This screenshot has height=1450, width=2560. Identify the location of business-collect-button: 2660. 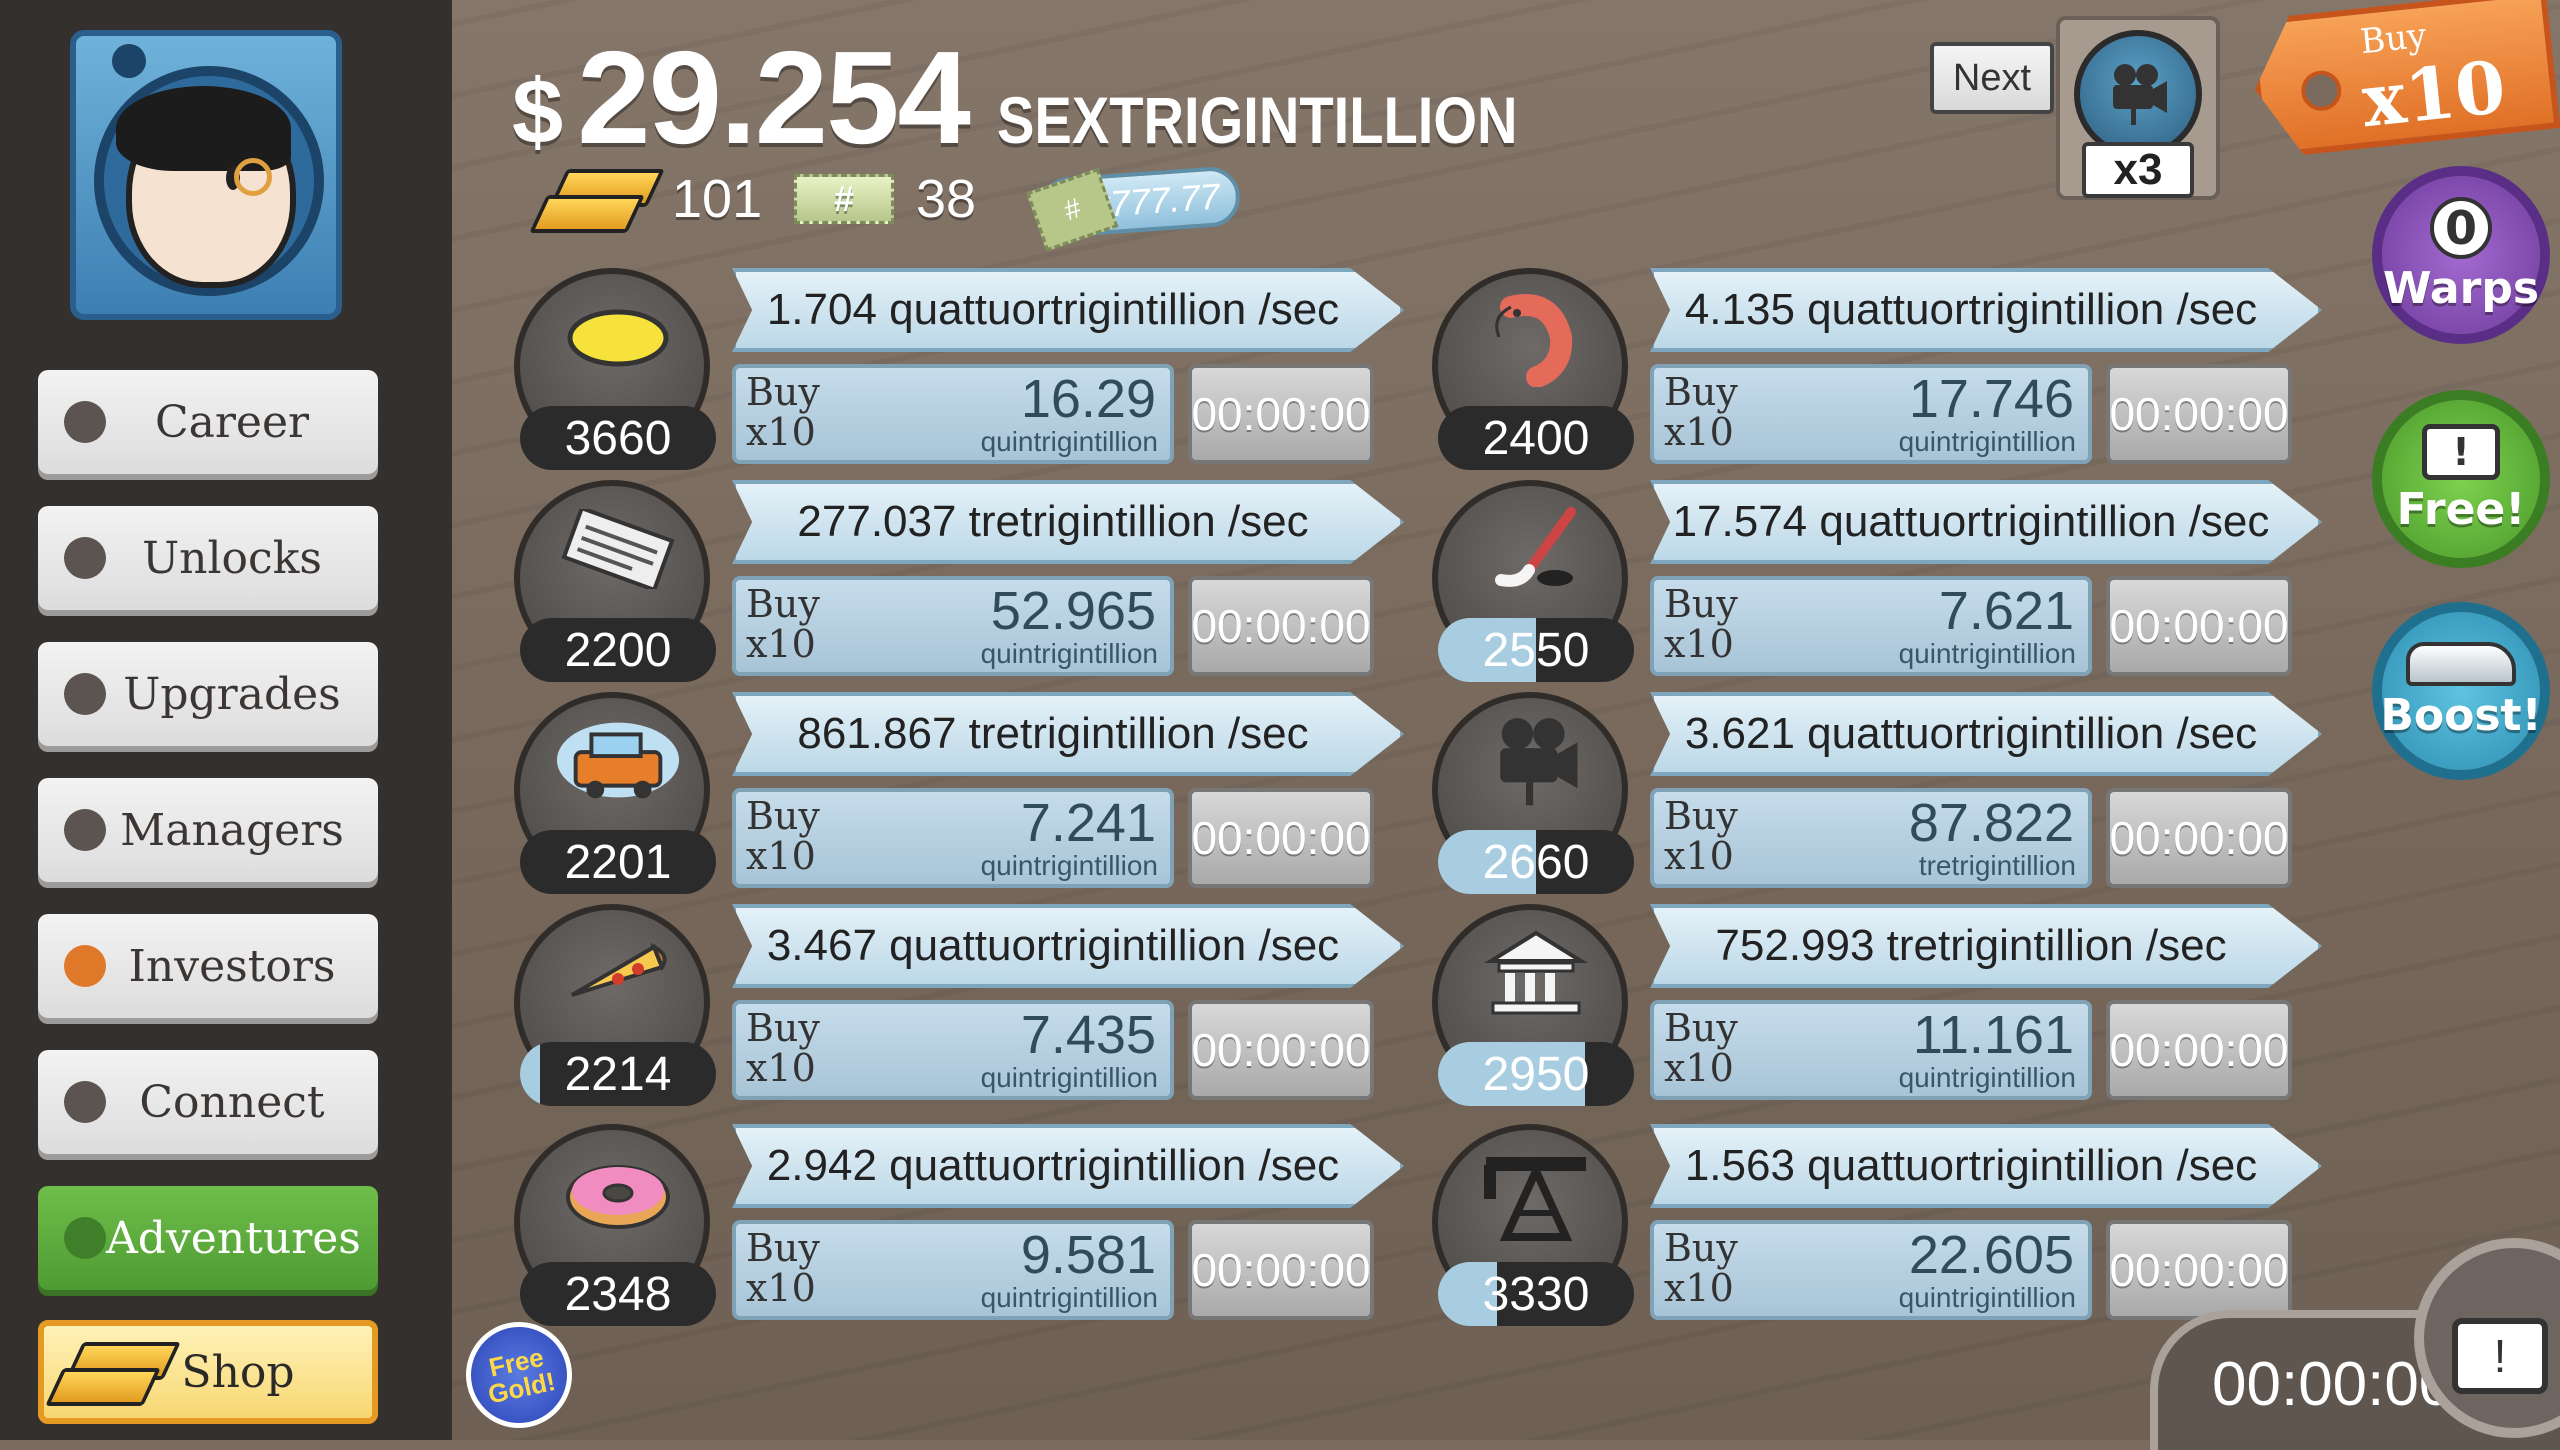
(1533, 793).